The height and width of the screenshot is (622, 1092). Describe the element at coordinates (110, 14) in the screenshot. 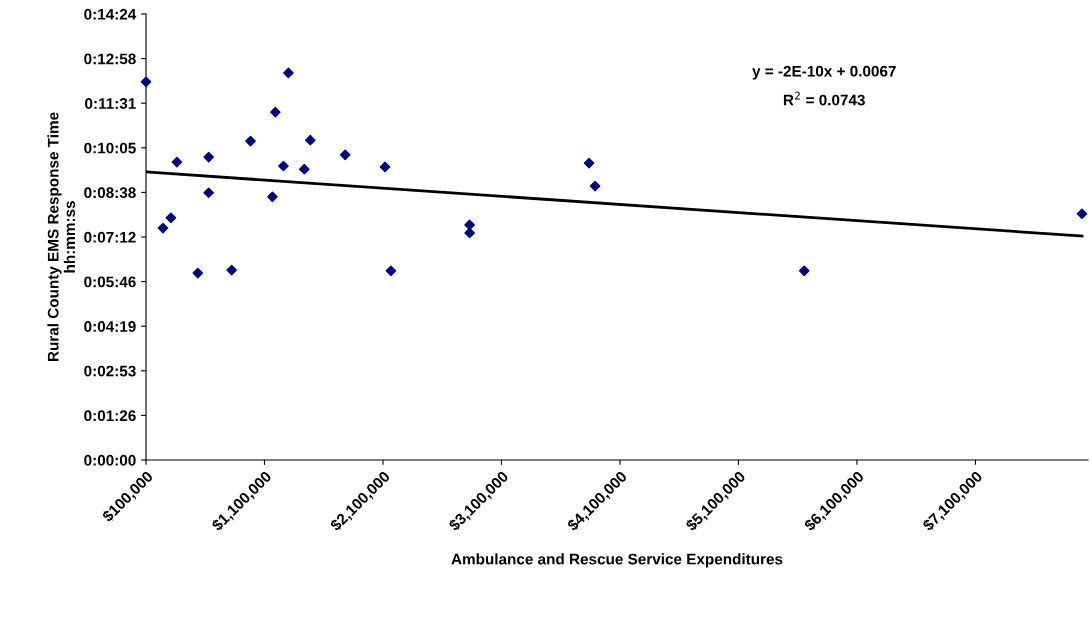

I see `y-tick-label: 0:14:24` at that location.